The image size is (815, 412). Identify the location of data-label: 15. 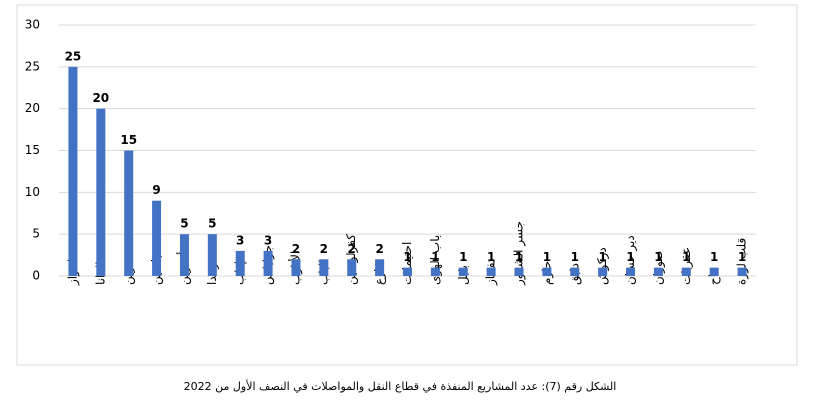
(128, 140).